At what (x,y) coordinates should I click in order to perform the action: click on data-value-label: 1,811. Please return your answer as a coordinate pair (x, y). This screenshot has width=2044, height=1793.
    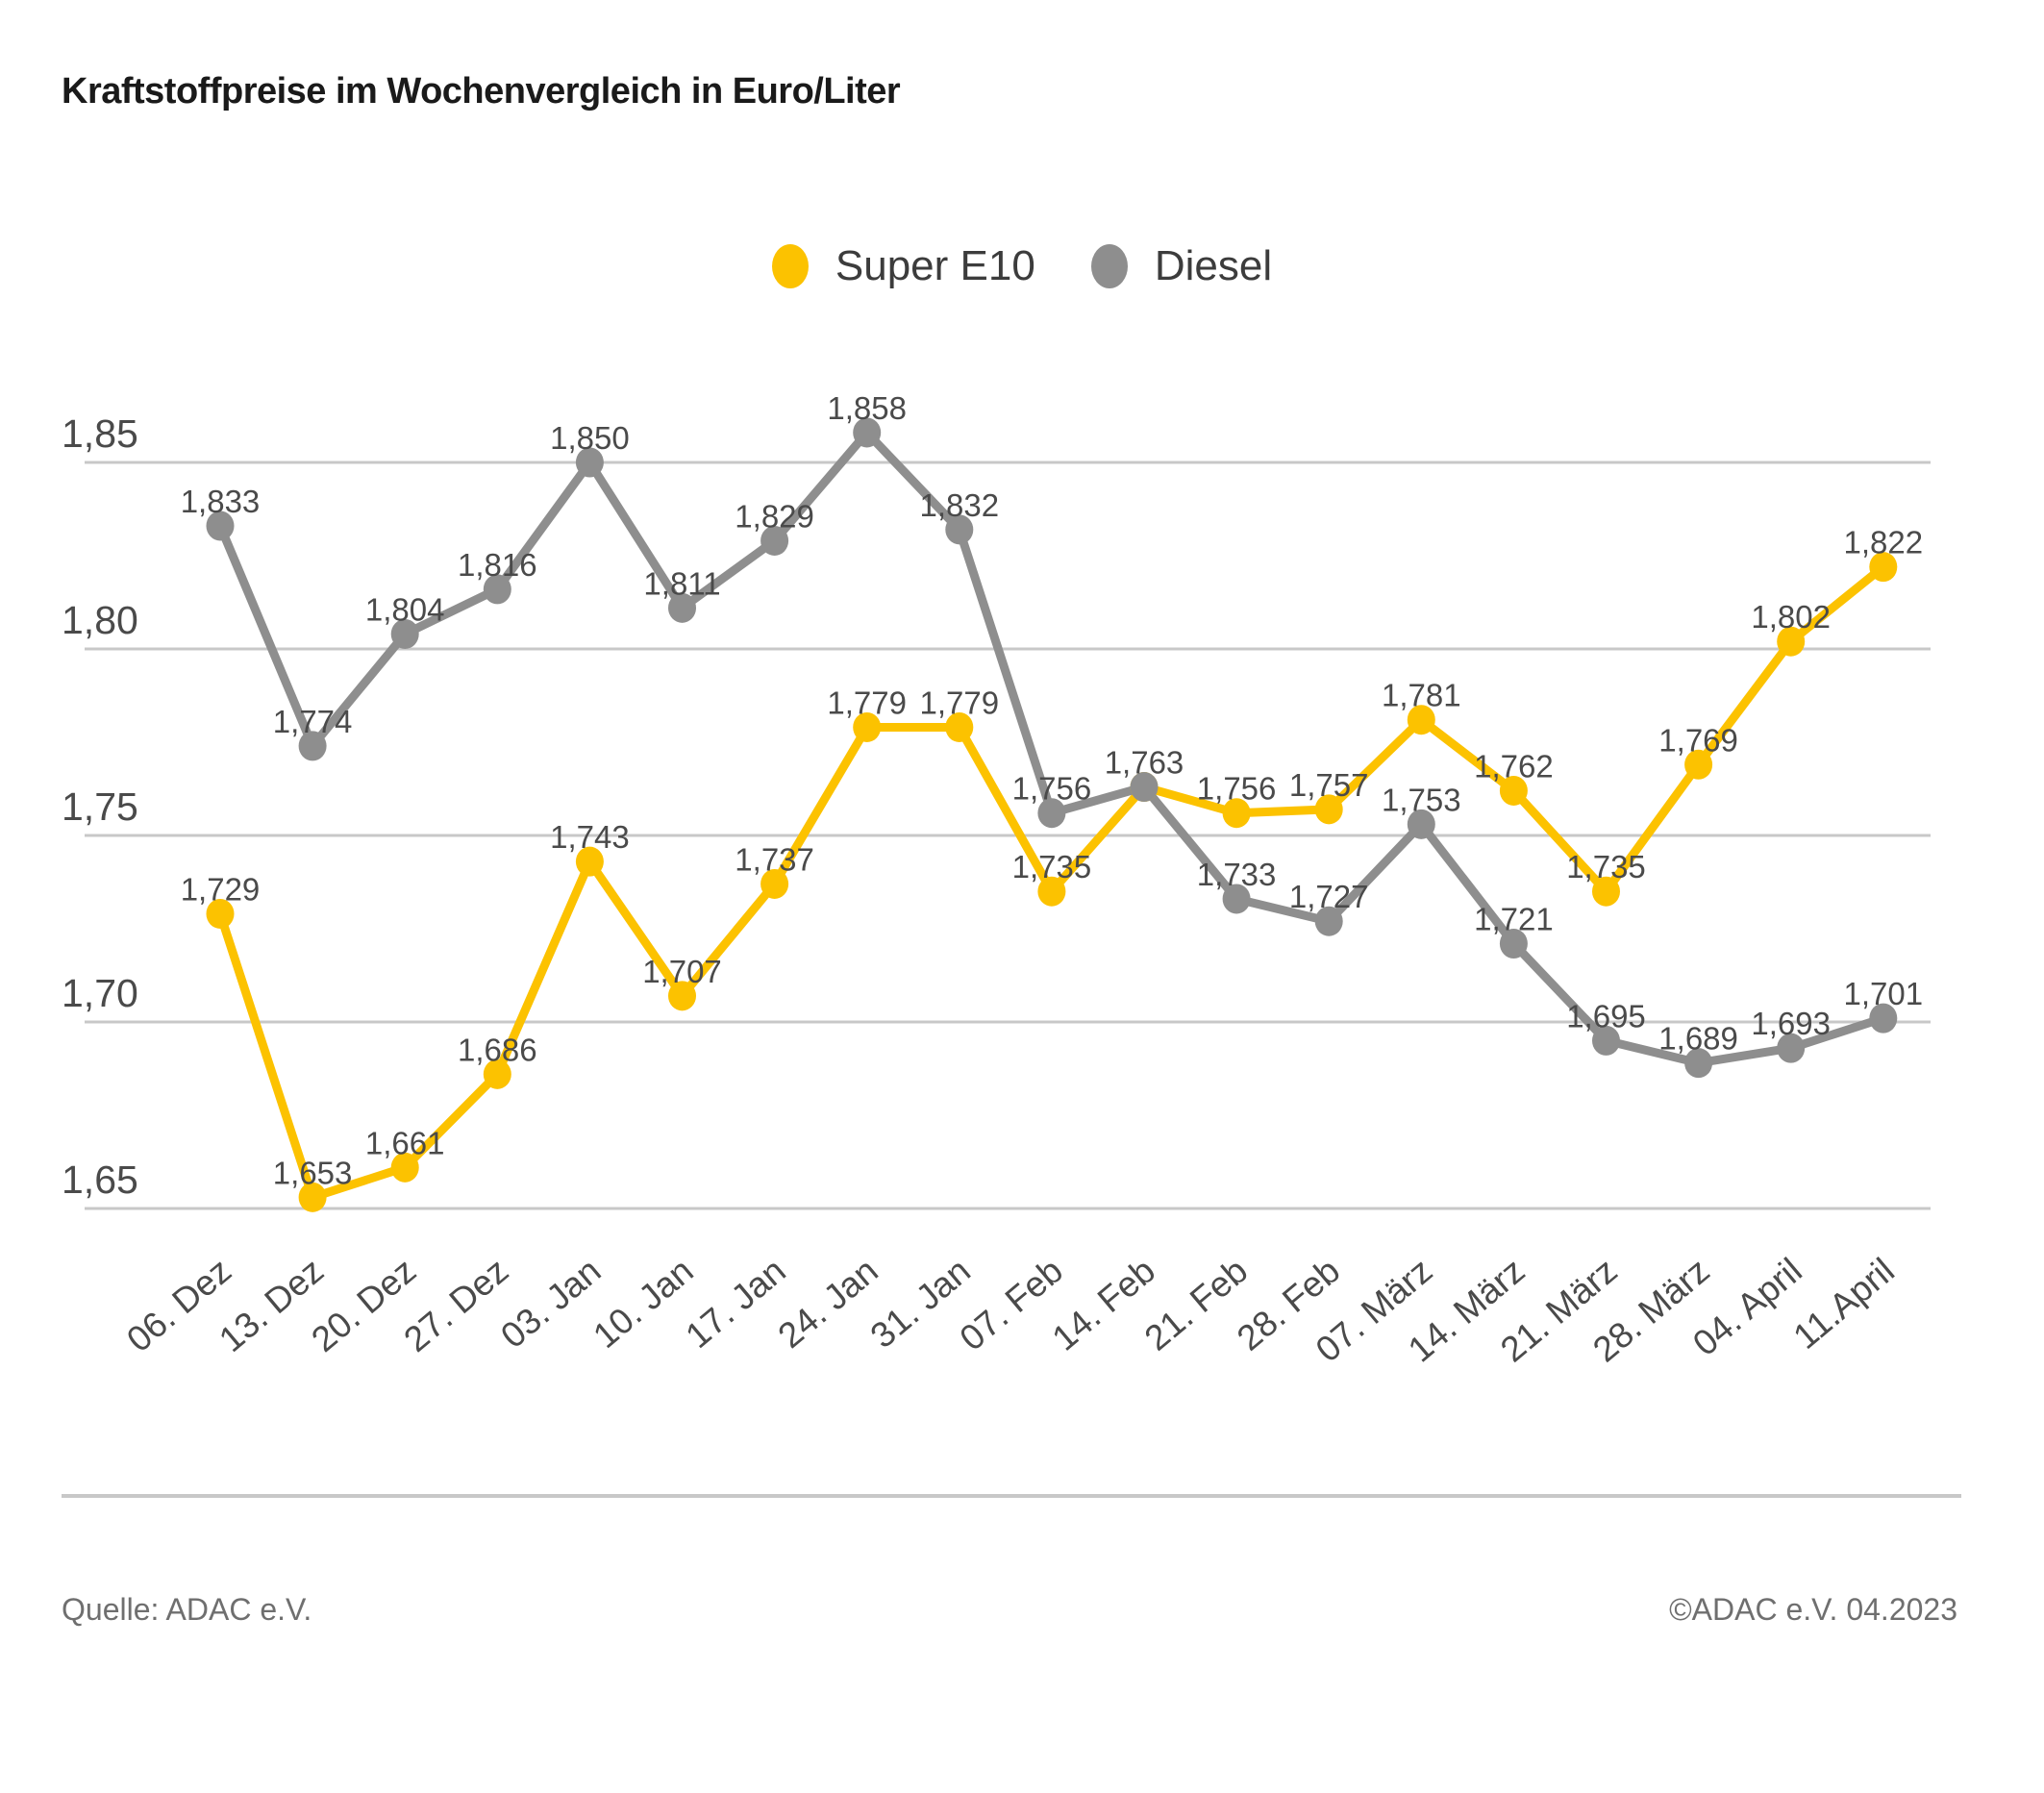
    Looking at the image, I should click on (681, 583).